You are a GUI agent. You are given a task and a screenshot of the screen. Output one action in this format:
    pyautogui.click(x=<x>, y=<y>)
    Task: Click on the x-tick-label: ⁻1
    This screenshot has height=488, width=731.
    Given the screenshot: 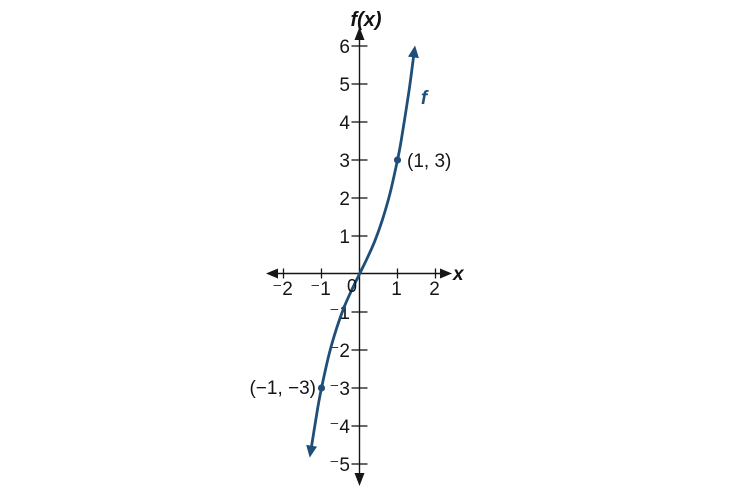 What is the action you would take?
    pyautogui.click(x=320, y=289)
    